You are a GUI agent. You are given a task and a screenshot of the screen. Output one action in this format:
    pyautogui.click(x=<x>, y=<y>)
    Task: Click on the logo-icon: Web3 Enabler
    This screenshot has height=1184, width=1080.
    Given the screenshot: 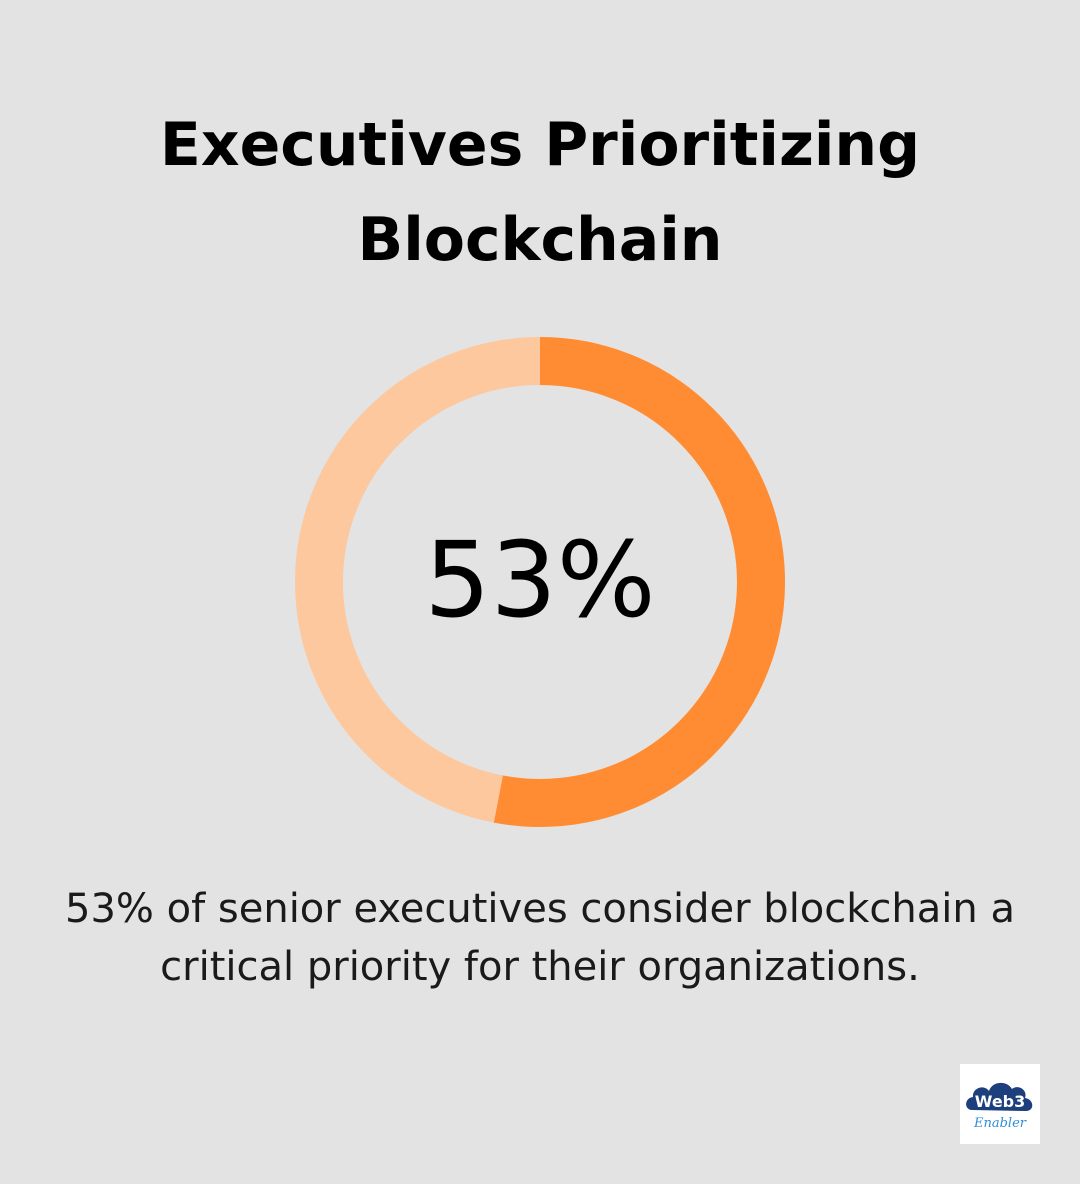 What is the action you would take?
    pyautogui.click(x=999, y=1106)
    